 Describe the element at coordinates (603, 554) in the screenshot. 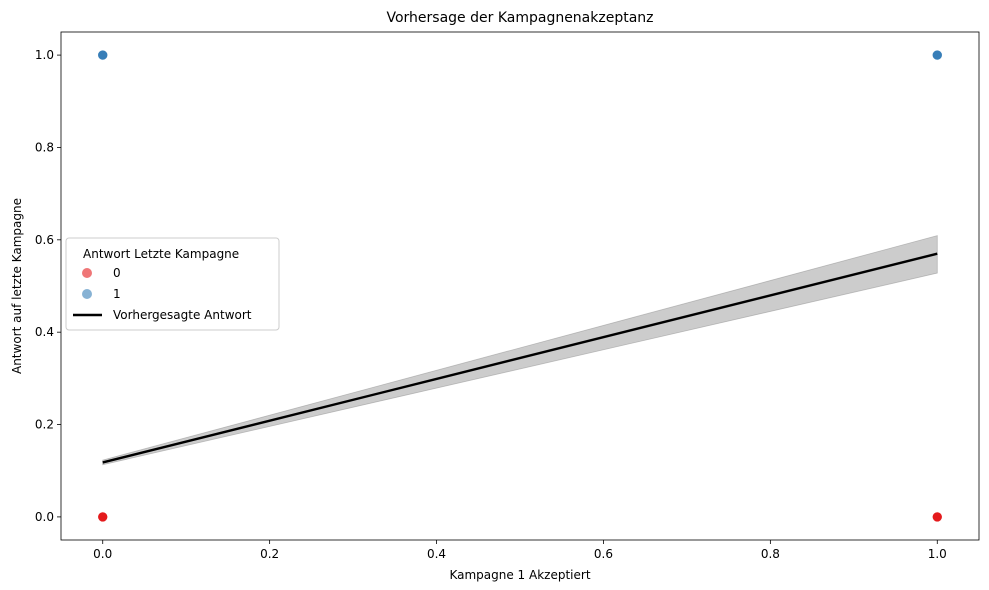

I see `x-tick-label: 0.6` at that location.